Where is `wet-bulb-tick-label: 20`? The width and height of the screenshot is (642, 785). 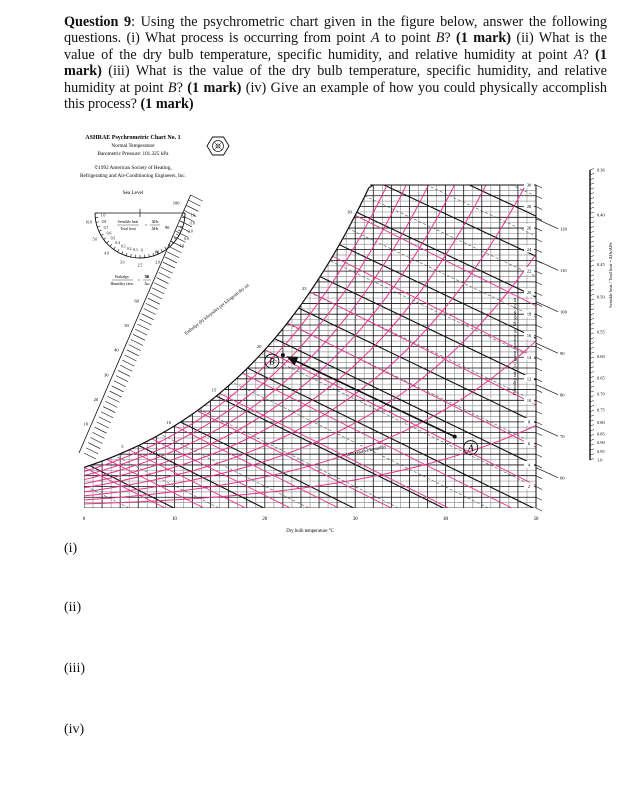 wet-bulb-tick-label: 20 is located at coordinates (259, 346).